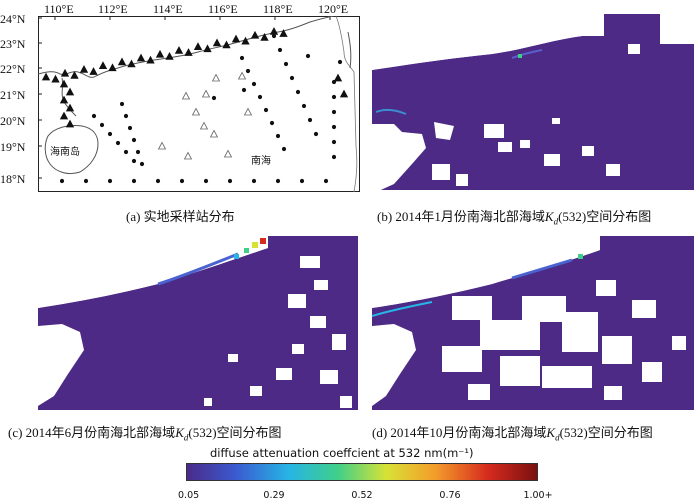  What do you see at coordinates (278, 9) in the screenshot?
I see `lon-label: 118°E` at bounding box center [278, 9].